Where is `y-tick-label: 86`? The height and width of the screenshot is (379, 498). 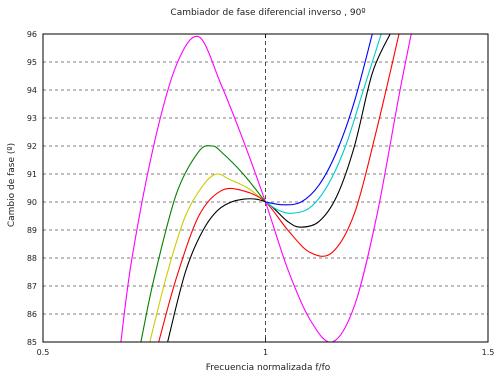
y-tick-label: 86 is located at coordinates (32, 314).